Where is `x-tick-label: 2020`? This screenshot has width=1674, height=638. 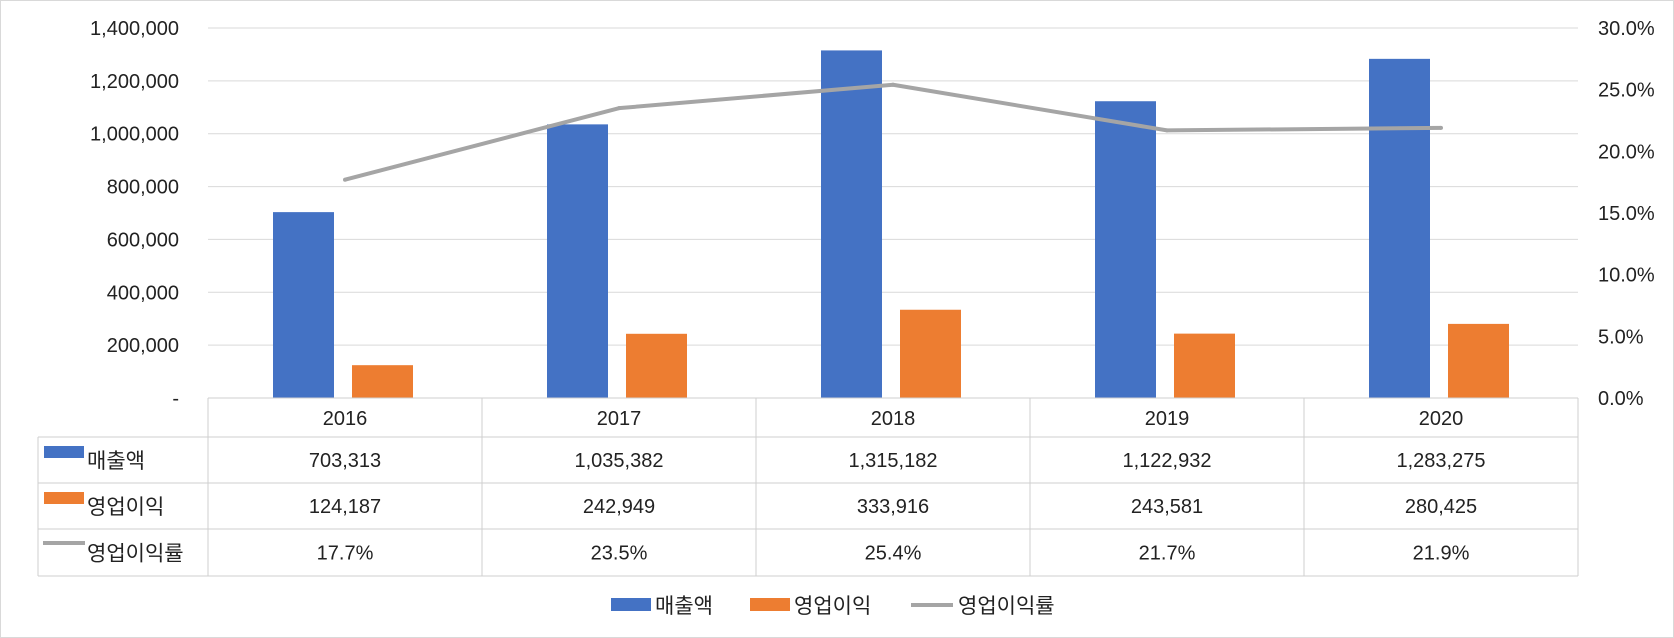
x-tick-label: 2020 is located at coordinates (1441, 419).